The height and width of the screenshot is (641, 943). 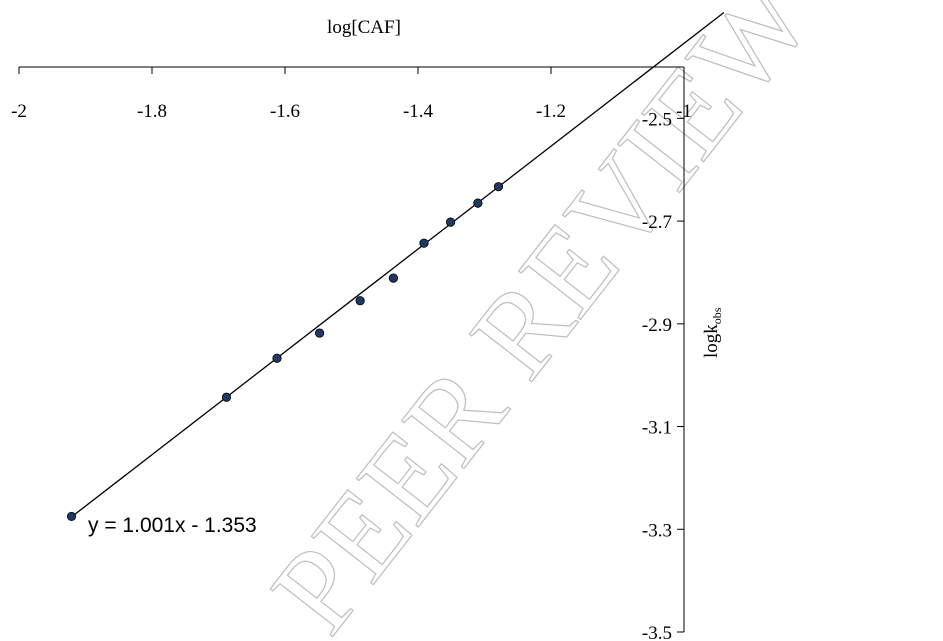 What do you see at coordinates (551, 111) in the screenshot?
I see `x-tick-label: -1.2` at bounding box center [551, 111].